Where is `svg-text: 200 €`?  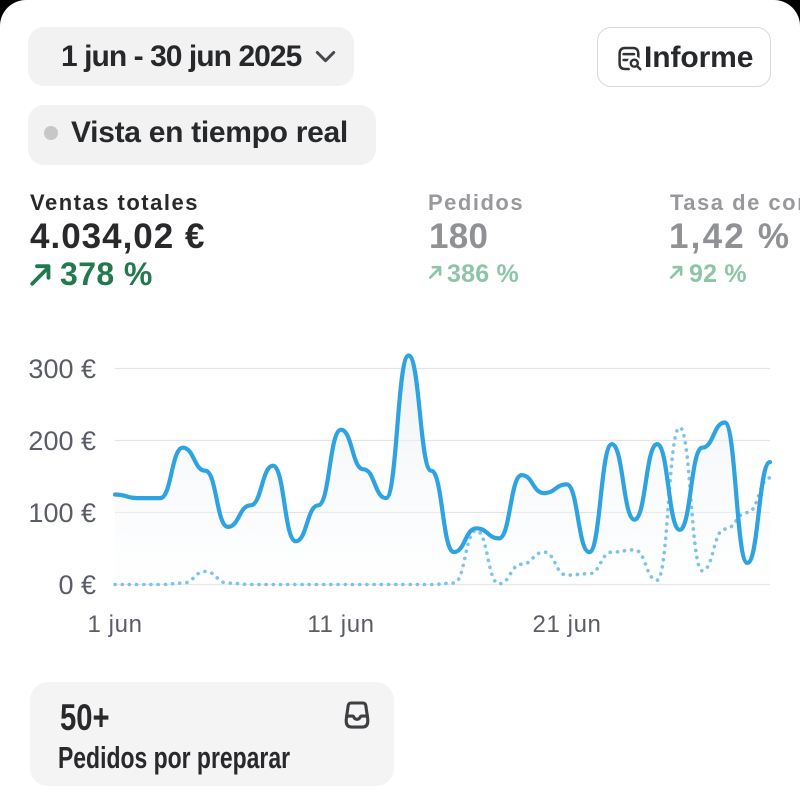
svg-text: 200 € is located at coordinates (62, 441).